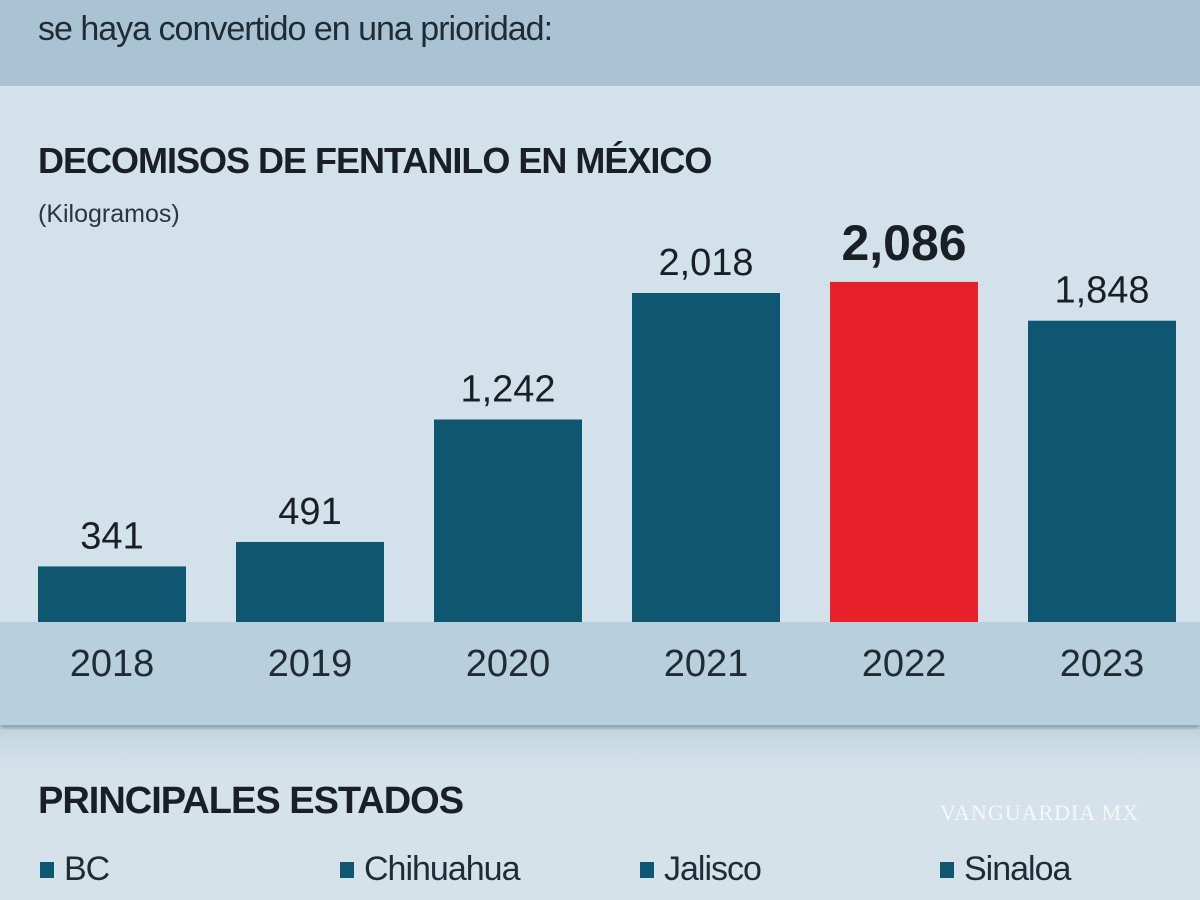 The image size is (1200, 900). I want to click on value-label-2022: 2,086, so click(903, 243).